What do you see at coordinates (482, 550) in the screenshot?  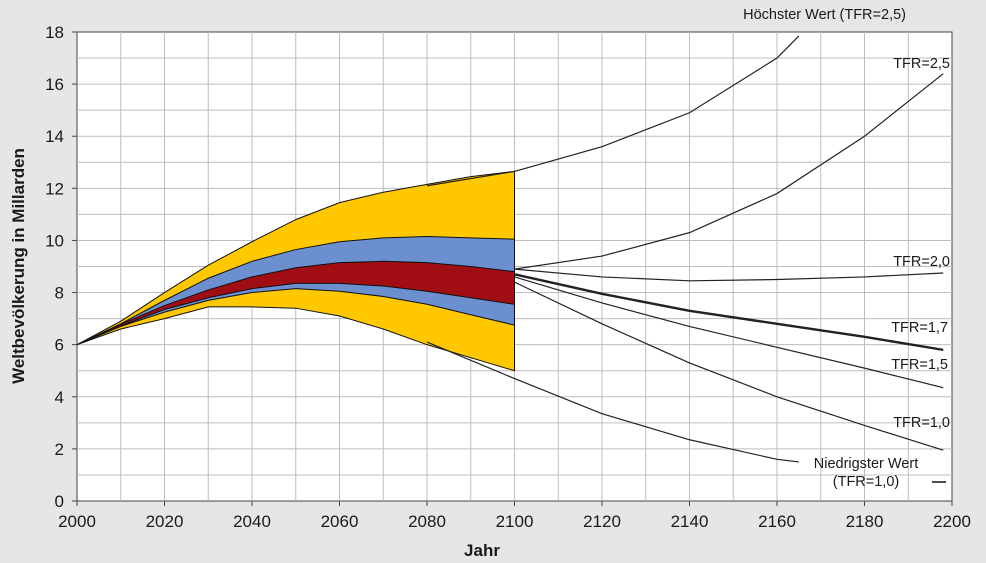 I see `x-axis-label: Jahr` at bounding box center [482, 550].